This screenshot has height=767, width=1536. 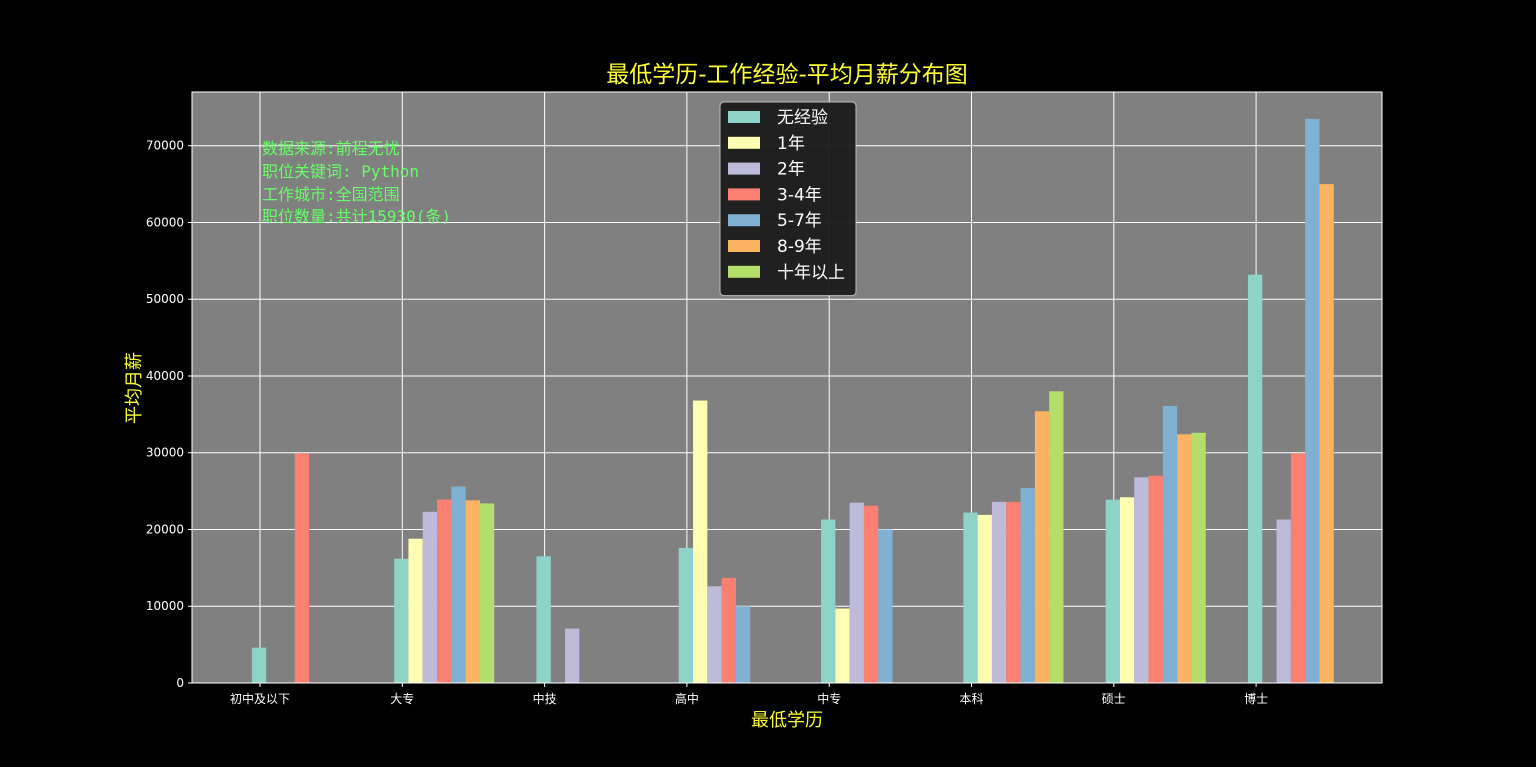 What do you see at coordinates (134, 388) in the screenshot?
I see `y-axis-label: 平均月薪` at bounding box center [134, 388].